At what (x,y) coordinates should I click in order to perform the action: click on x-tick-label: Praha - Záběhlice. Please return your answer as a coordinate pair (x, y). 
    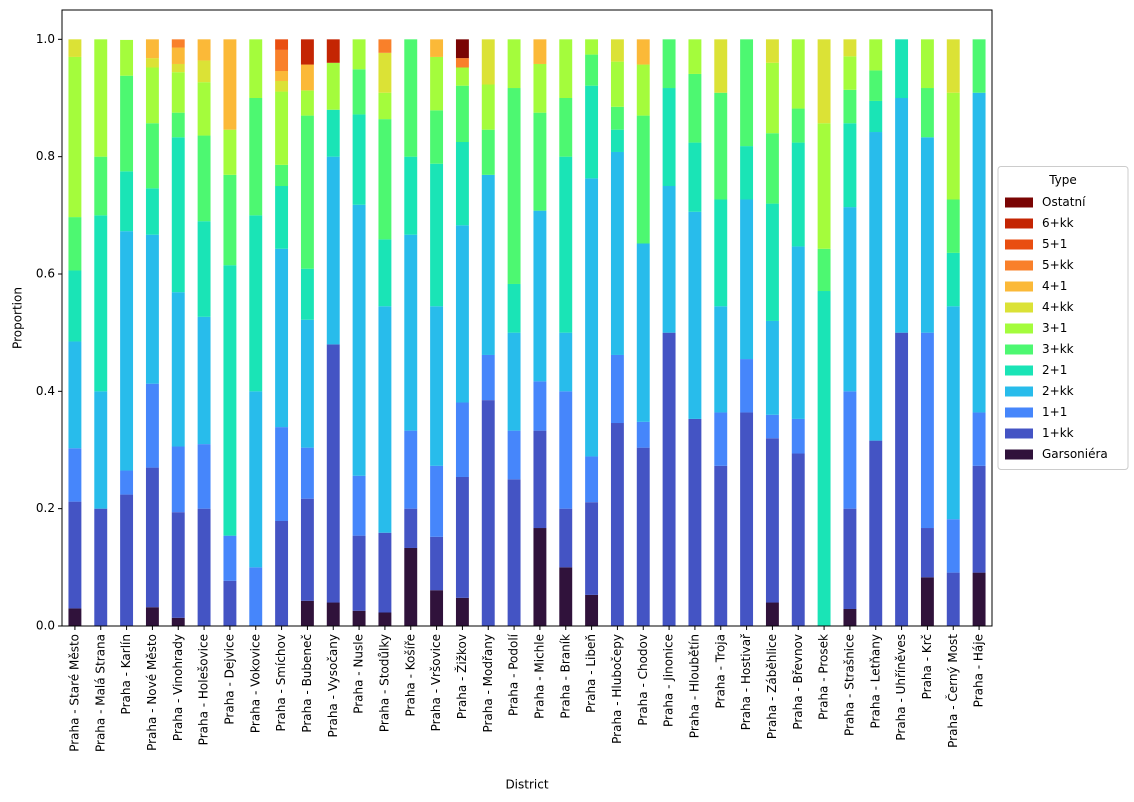
    Looking at the image, I should click on (772, 686).